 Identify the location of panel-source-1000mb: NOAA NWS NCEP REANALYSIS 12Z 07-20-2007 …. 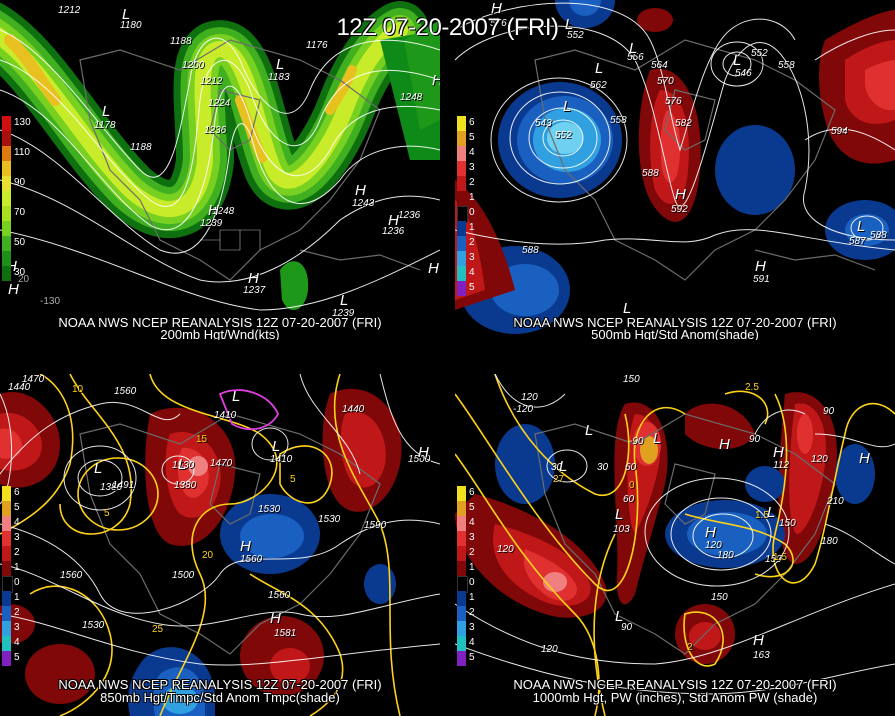
(675, 684).